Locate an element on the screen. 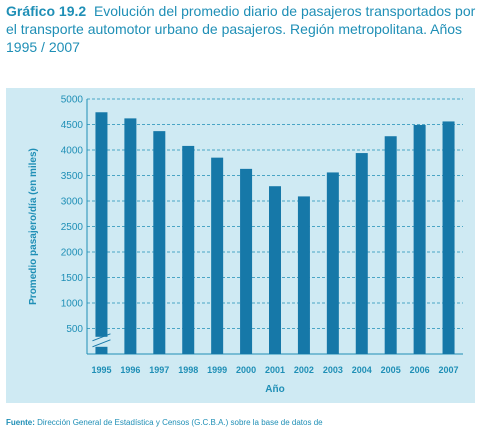 The image size is (489, 434). bar-1997 is located at coordinates (159, 242).